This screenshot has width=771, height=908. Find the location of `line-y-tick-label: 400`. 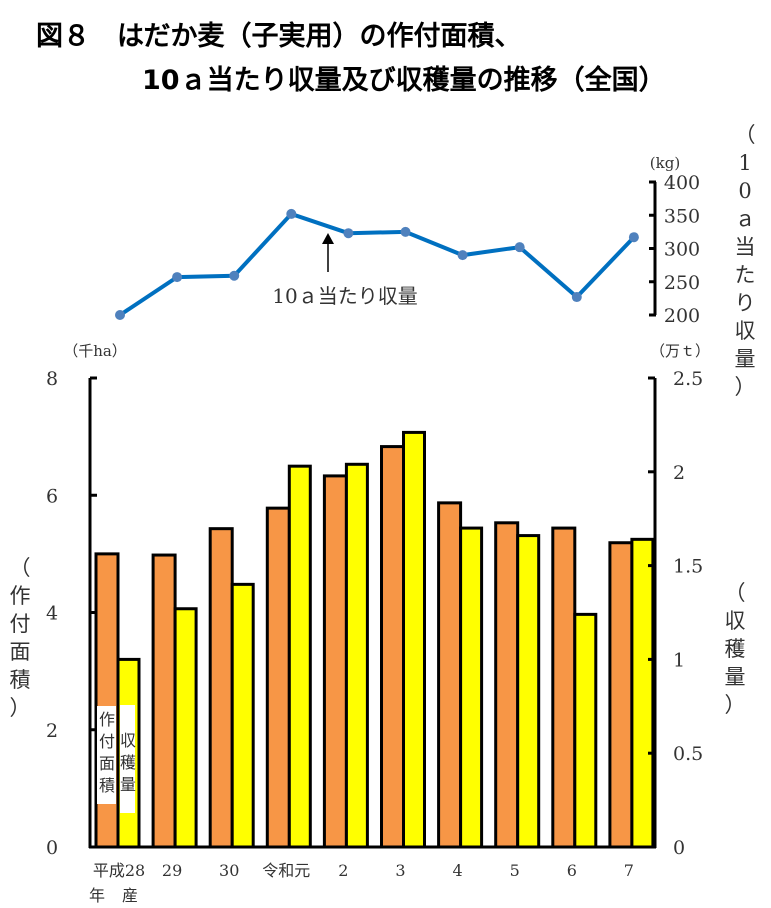

line-y-tick-label: 400 is located at coordinates (682, 183).